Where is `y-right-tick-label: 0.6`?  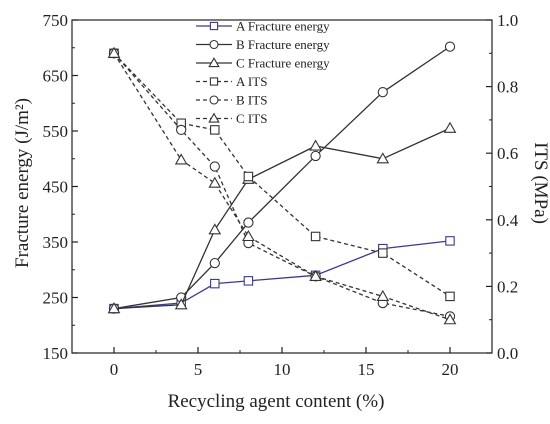 y-right-tick-label: 0.6 is located at coordinates (507, 153).